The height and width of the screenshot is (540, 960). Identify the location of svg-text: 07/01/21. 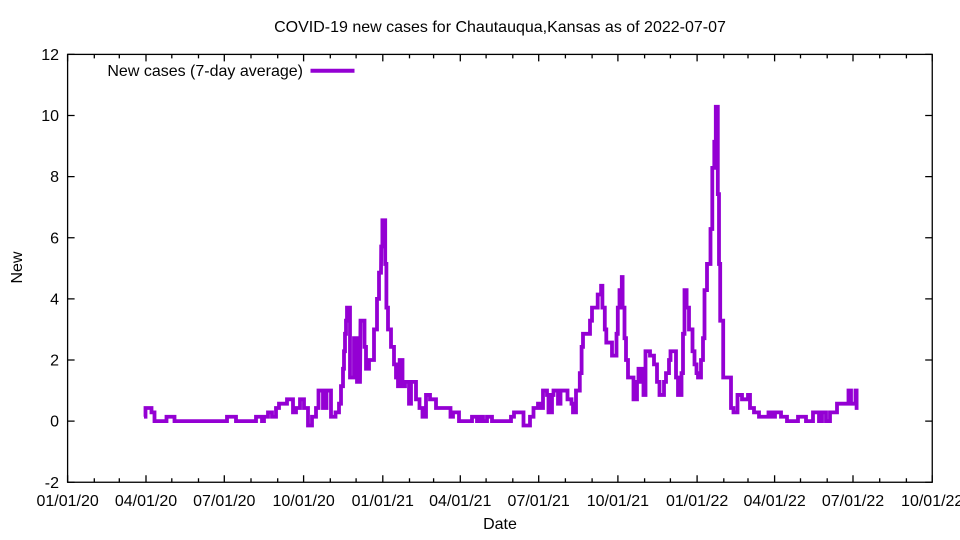
(539, 501).